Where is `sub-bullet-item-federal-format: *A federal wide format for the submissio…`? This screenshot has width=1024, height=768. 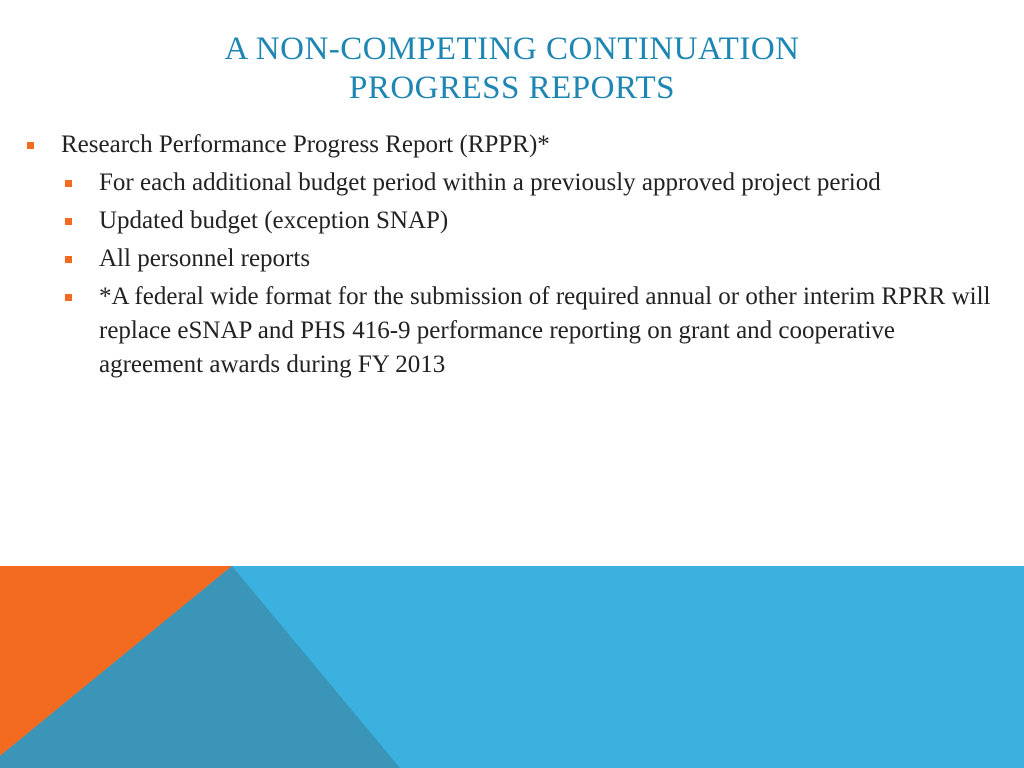
sub-bullet-item-federal-format: *A federal wide format for the submissio… is located at coordinates (512, 331).